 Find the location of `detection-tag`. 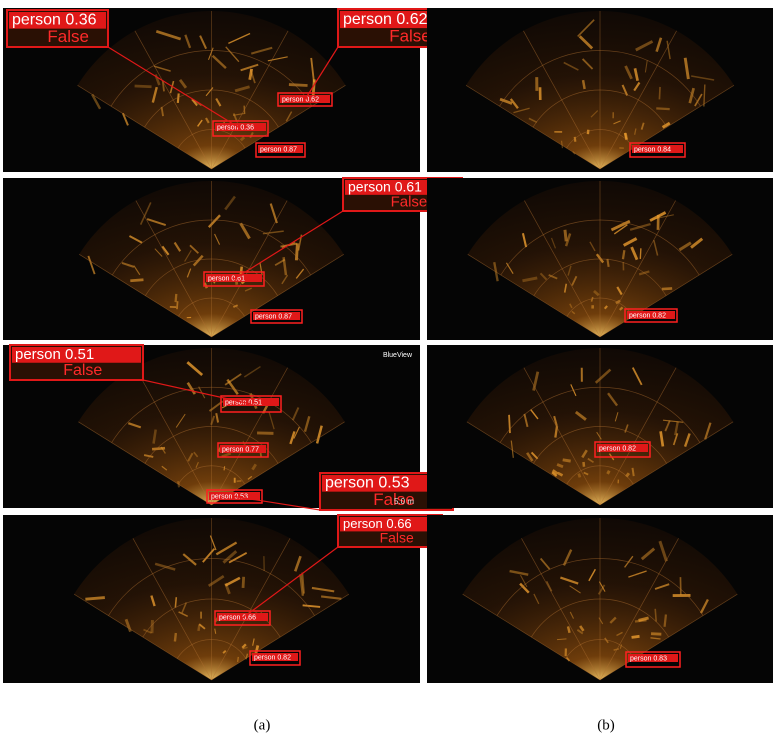

detection-tag is located at coordinates (240, 127).